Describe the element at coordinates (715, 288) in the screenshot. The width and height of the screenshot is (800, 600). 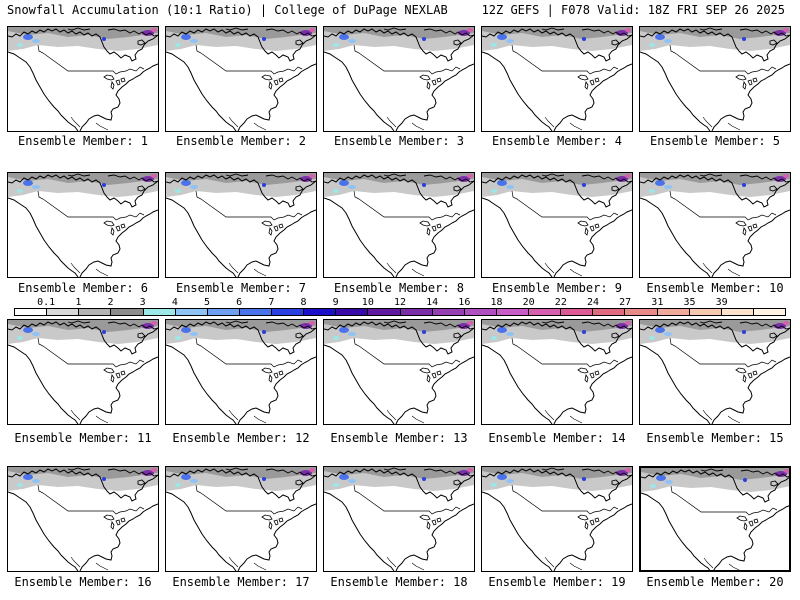
I see `ensemble-member-label: Ensemble Member: 10` at that location.